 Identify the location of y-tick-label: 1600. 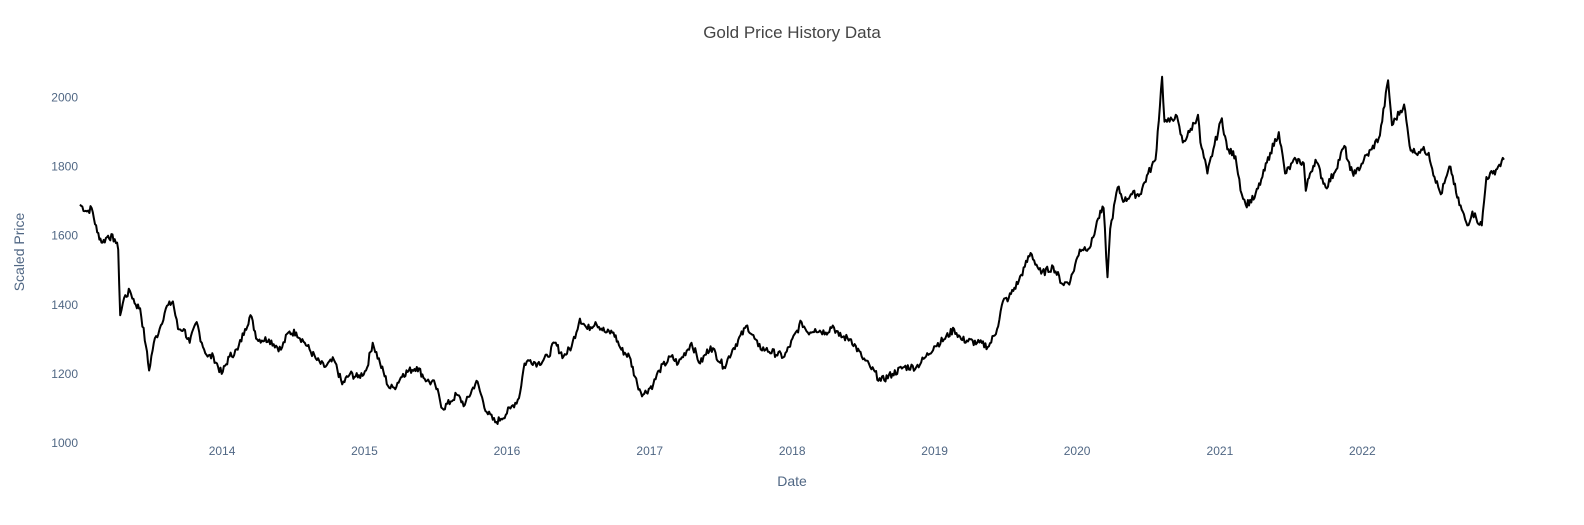
(64, 236).